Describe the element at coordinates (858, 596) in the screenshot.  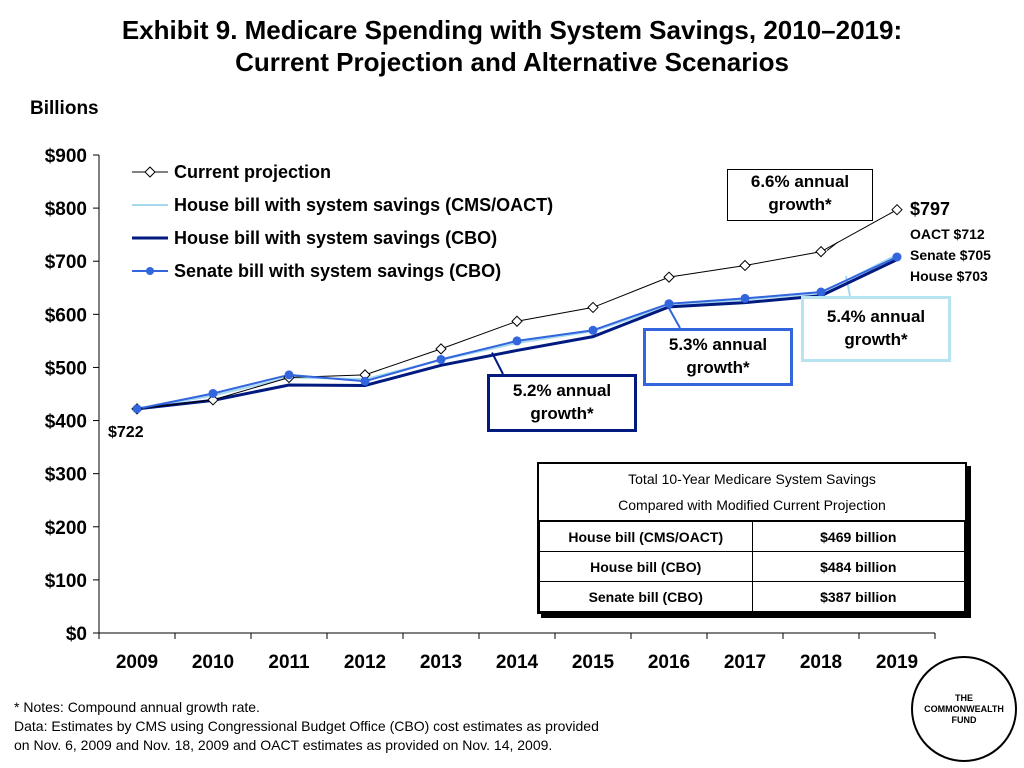
I see `savings-row-value: $387 billion` at that location.